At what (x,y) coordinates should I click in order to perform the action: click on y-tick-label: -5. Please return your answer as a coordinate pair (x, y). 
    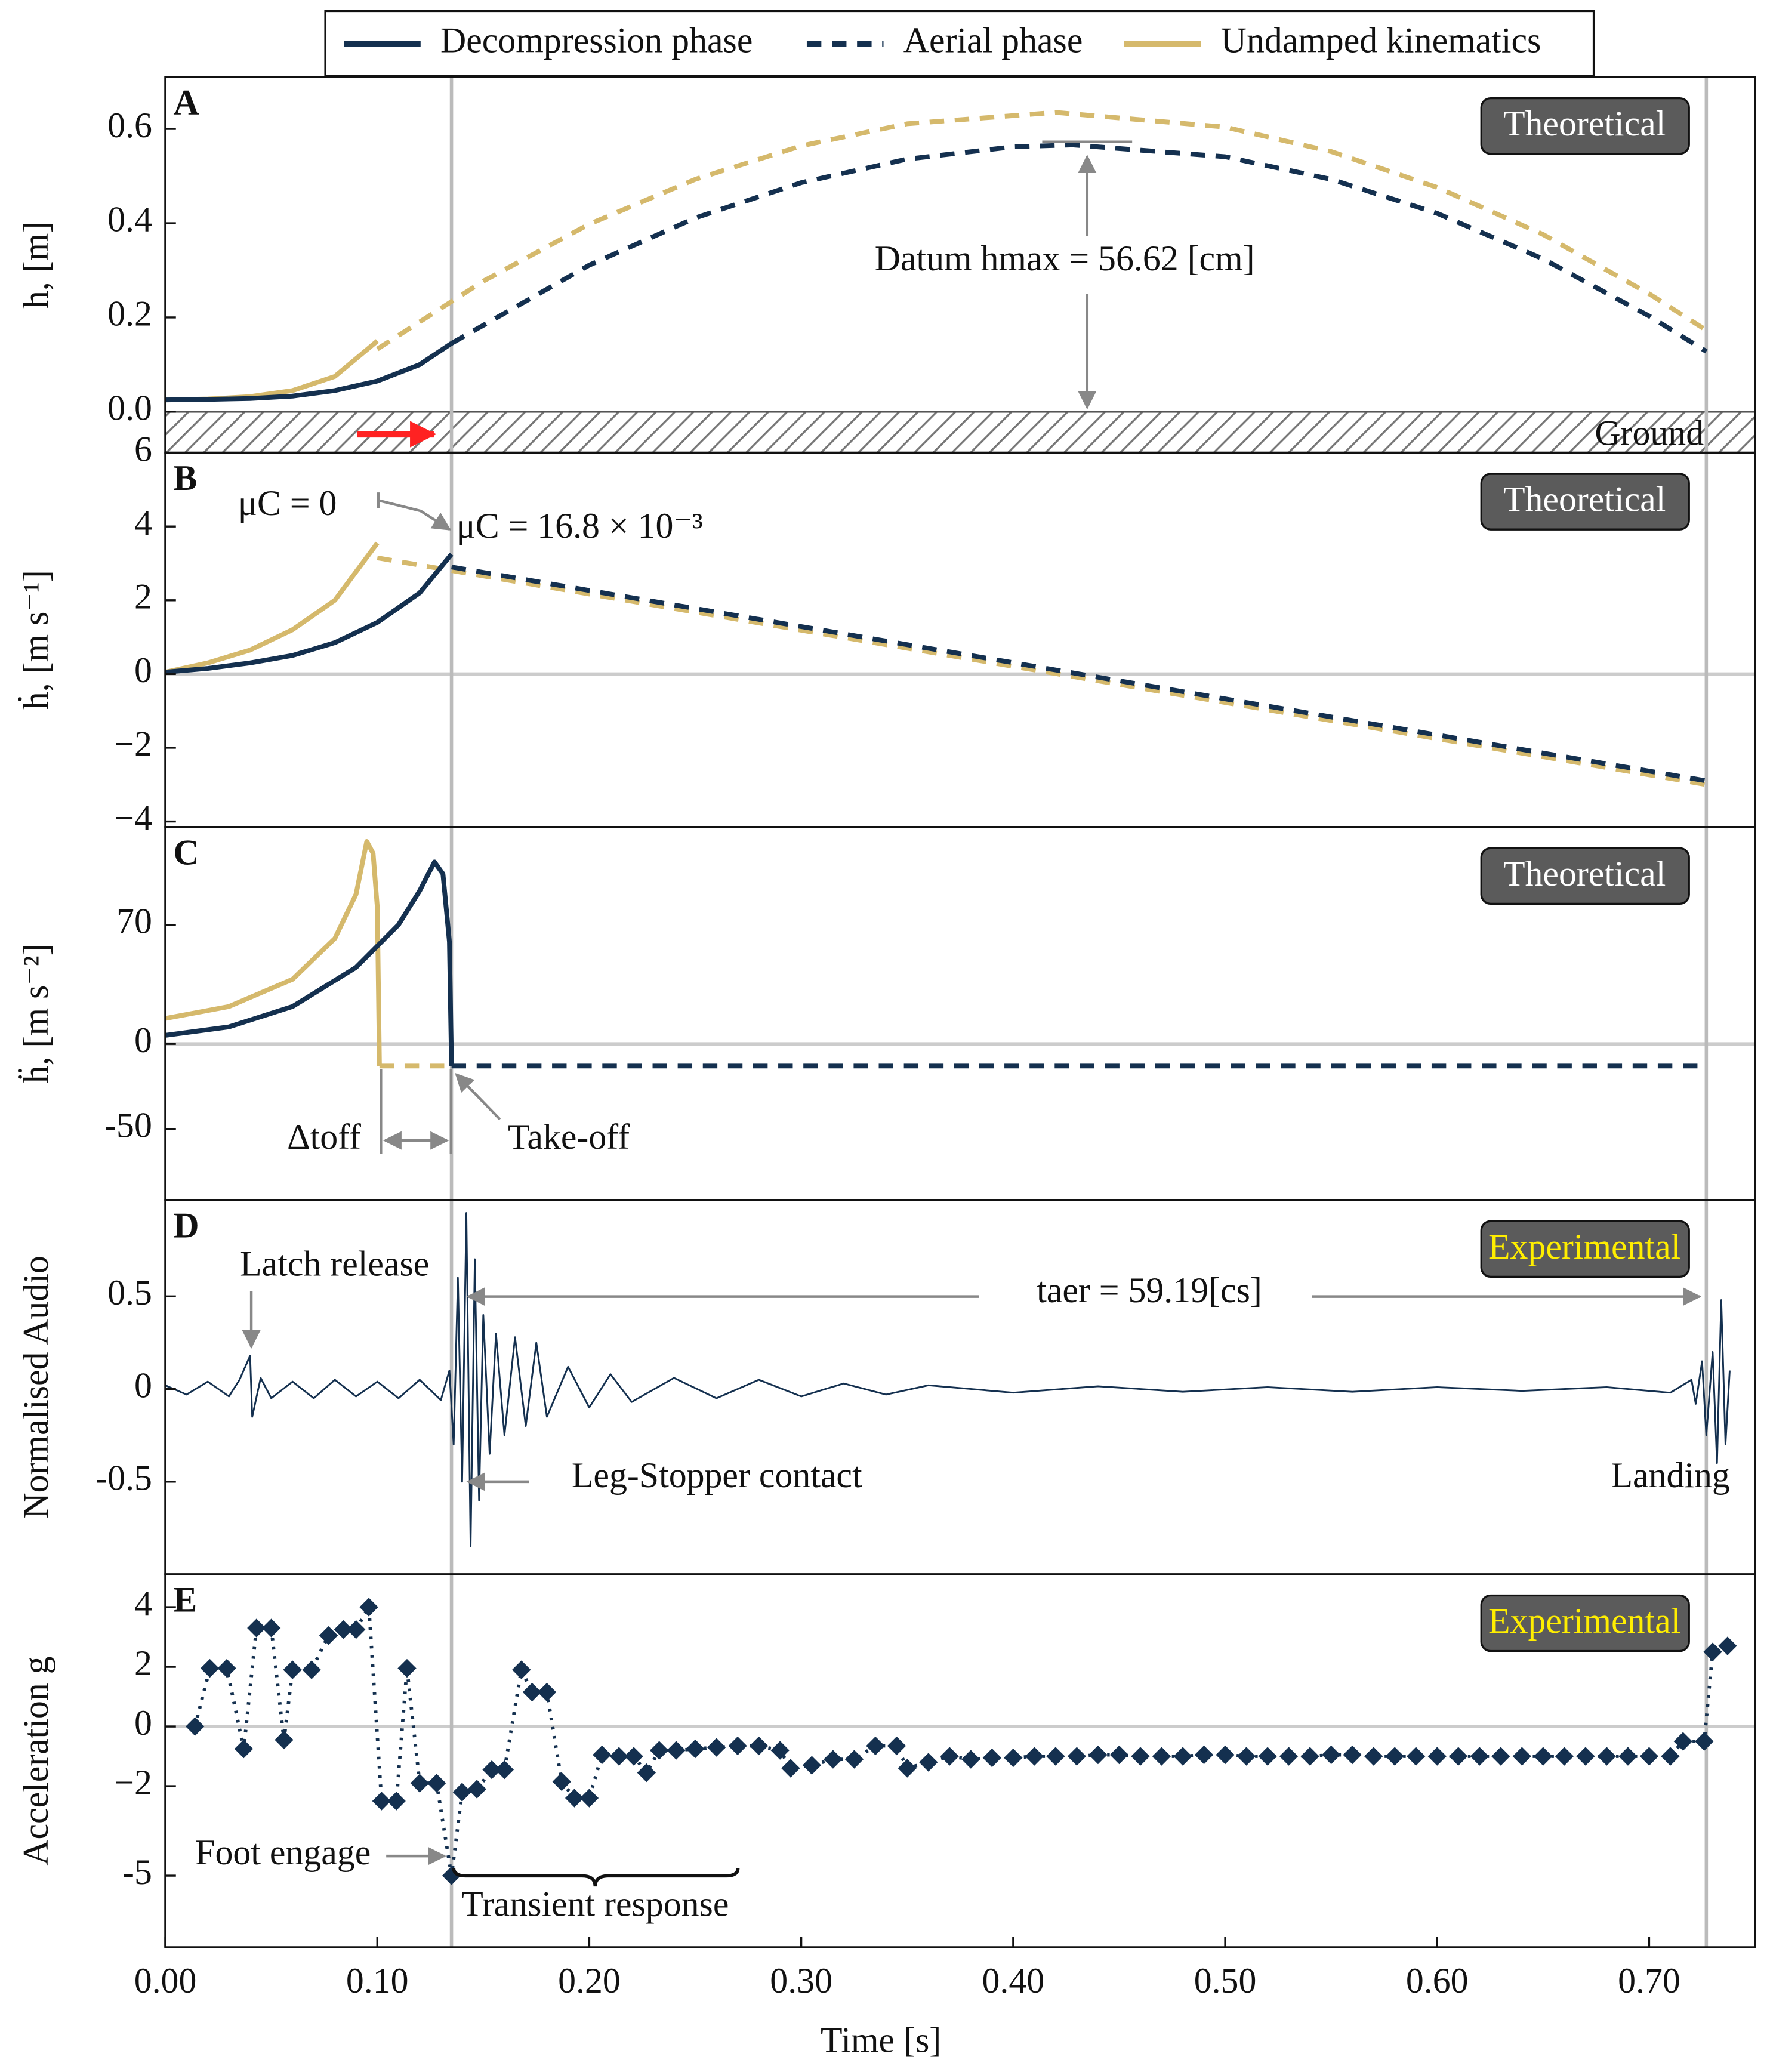
    Looking at the image, I should click on (137, 1872).